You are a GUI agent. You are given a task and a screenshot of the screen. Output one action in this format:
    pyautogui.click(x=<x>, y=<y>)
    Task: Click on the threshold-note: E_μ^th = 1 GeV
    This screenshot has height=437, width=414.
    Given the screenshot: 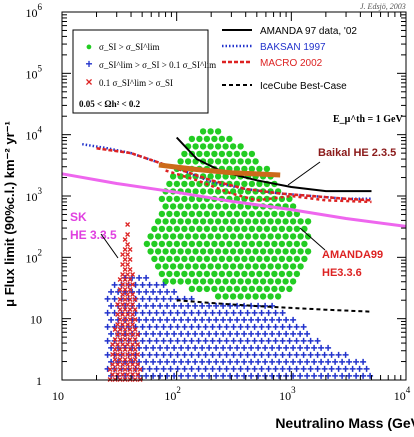 What is the action you would take?
    pyautogui.click(x=368, y=119)
    